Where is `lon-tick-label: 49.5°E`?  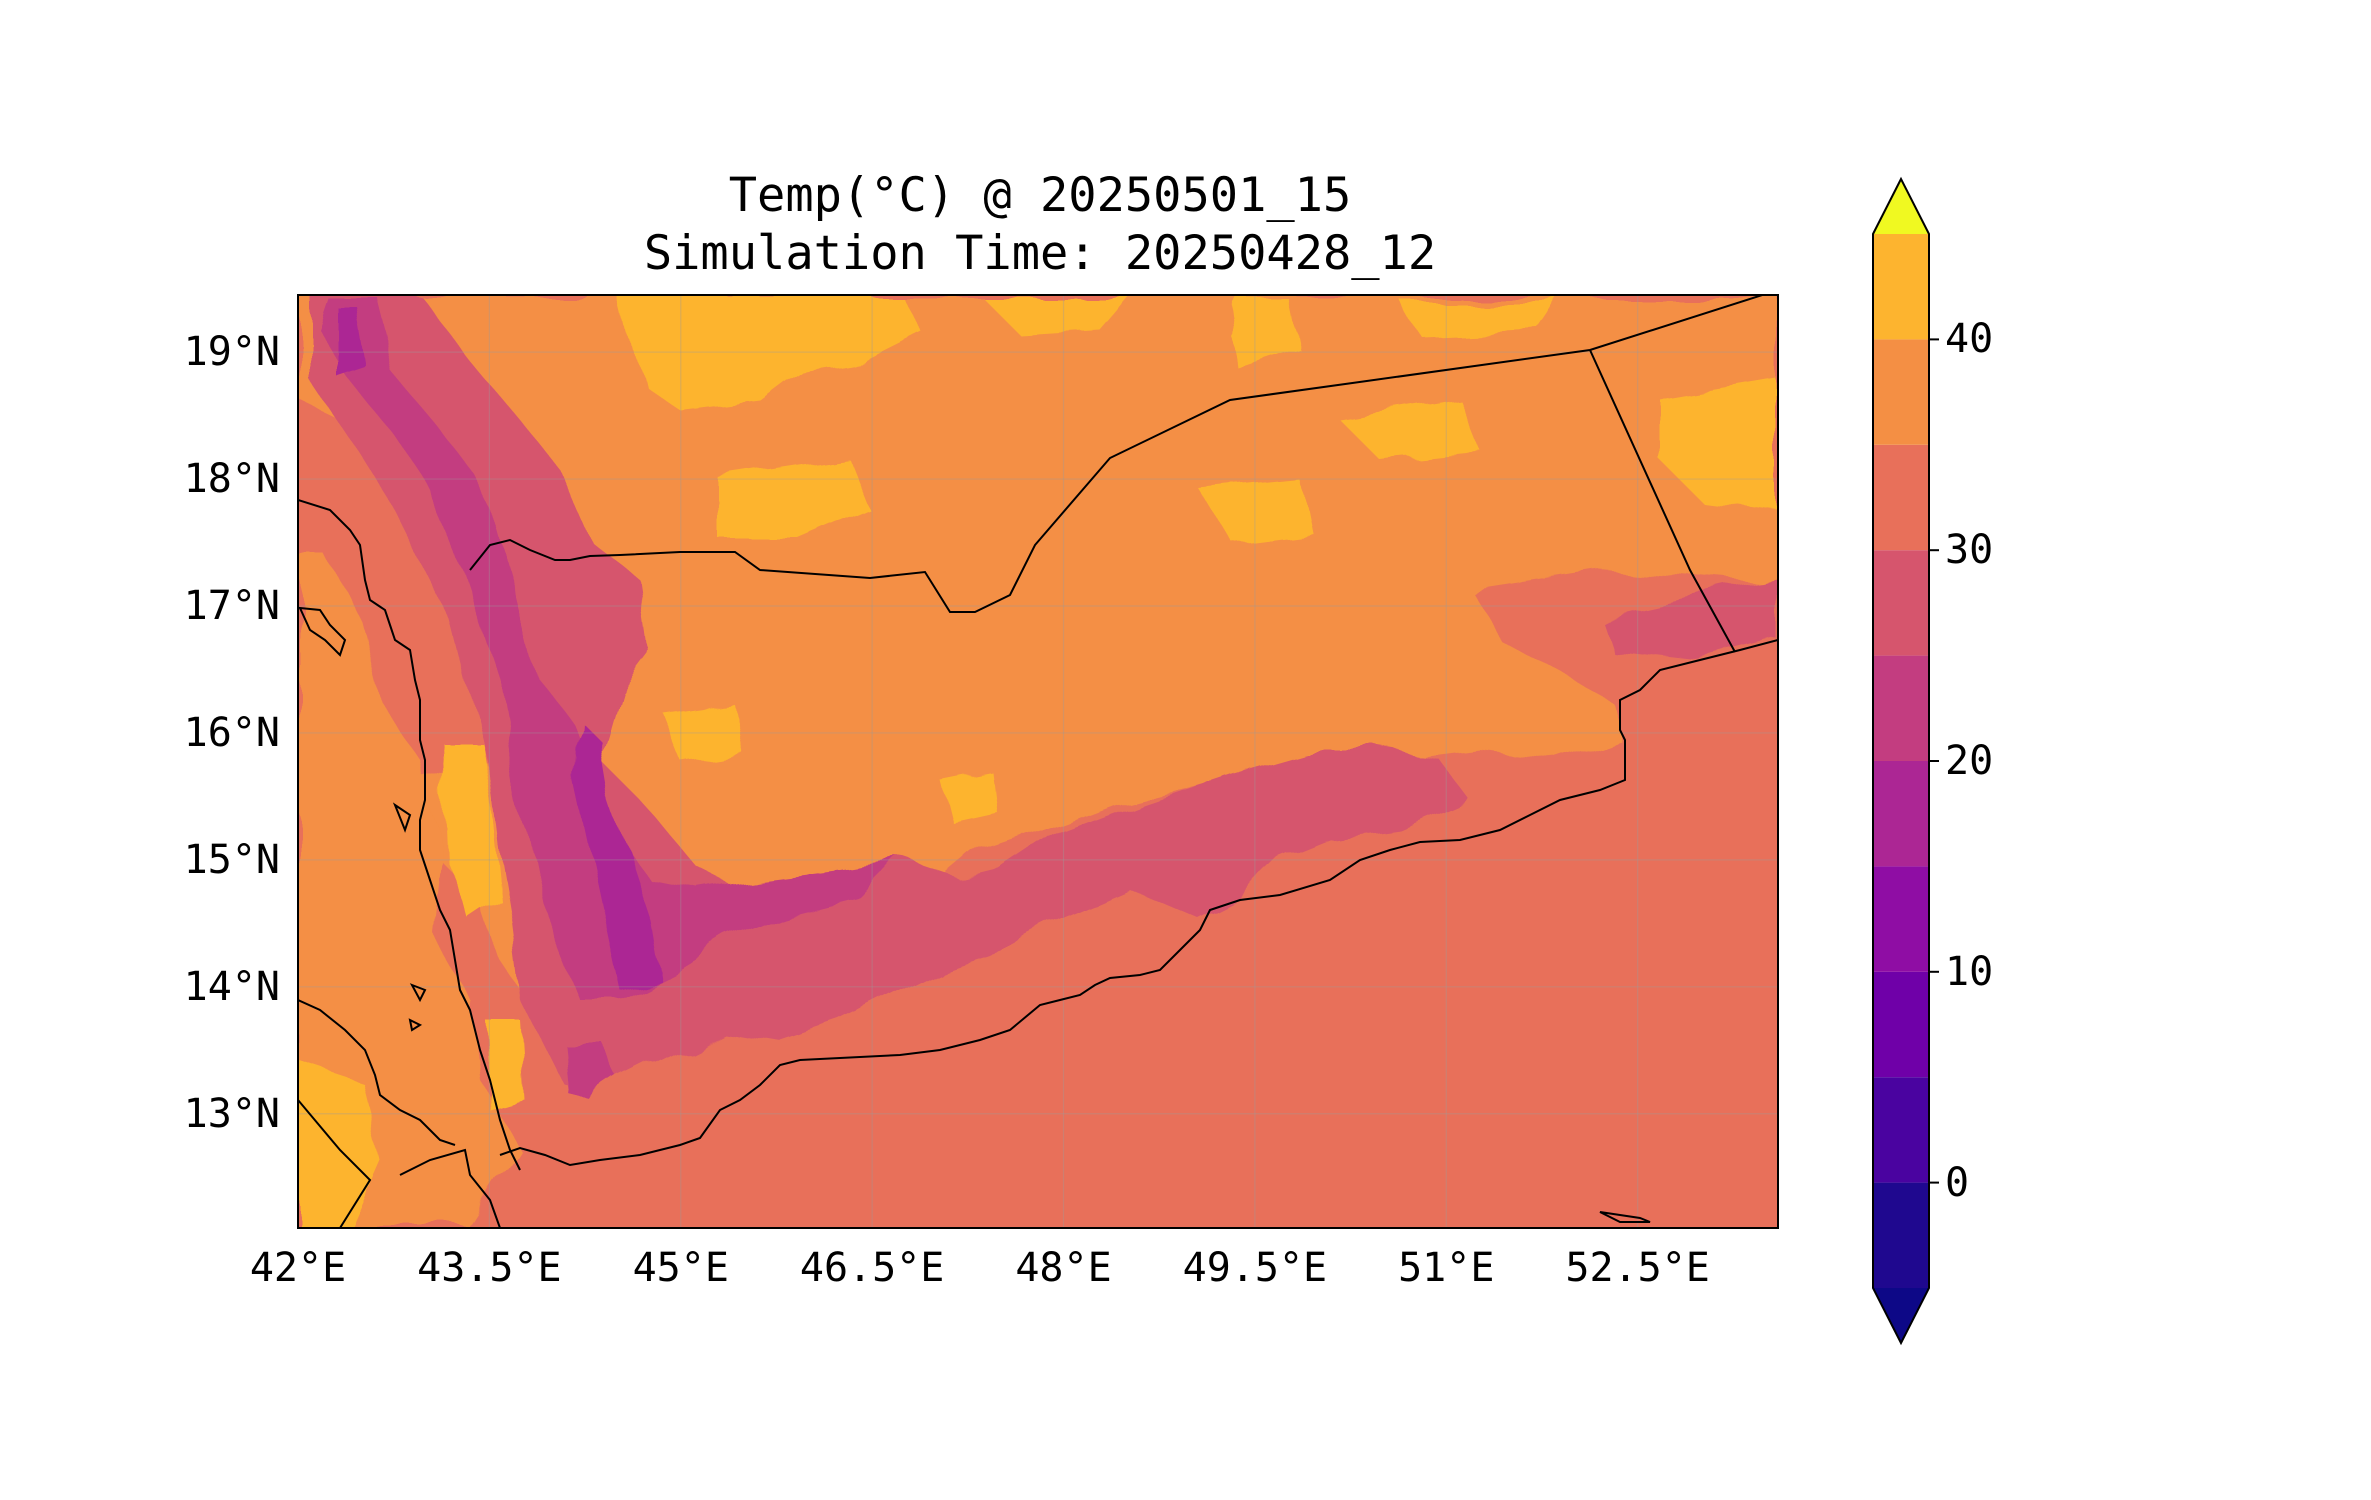 lon-tick-label: 49.5°E is located at coordinates (1255, 1268).